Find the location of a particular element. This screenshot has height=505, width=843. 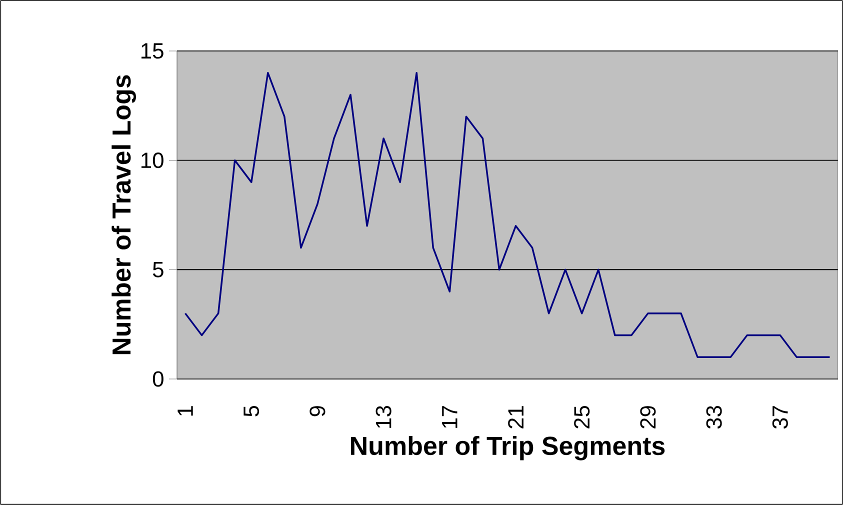

x-tick-label: 5 is located at coordinates (252, 411).